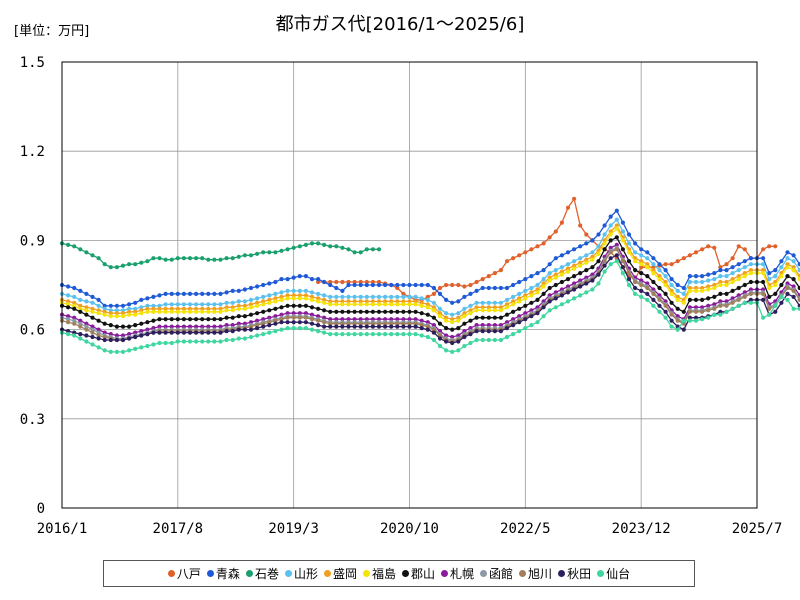  Describe the element at coordinates (32, 420) in the screenshot. I see `y-tick-label: 0.3` at that location.